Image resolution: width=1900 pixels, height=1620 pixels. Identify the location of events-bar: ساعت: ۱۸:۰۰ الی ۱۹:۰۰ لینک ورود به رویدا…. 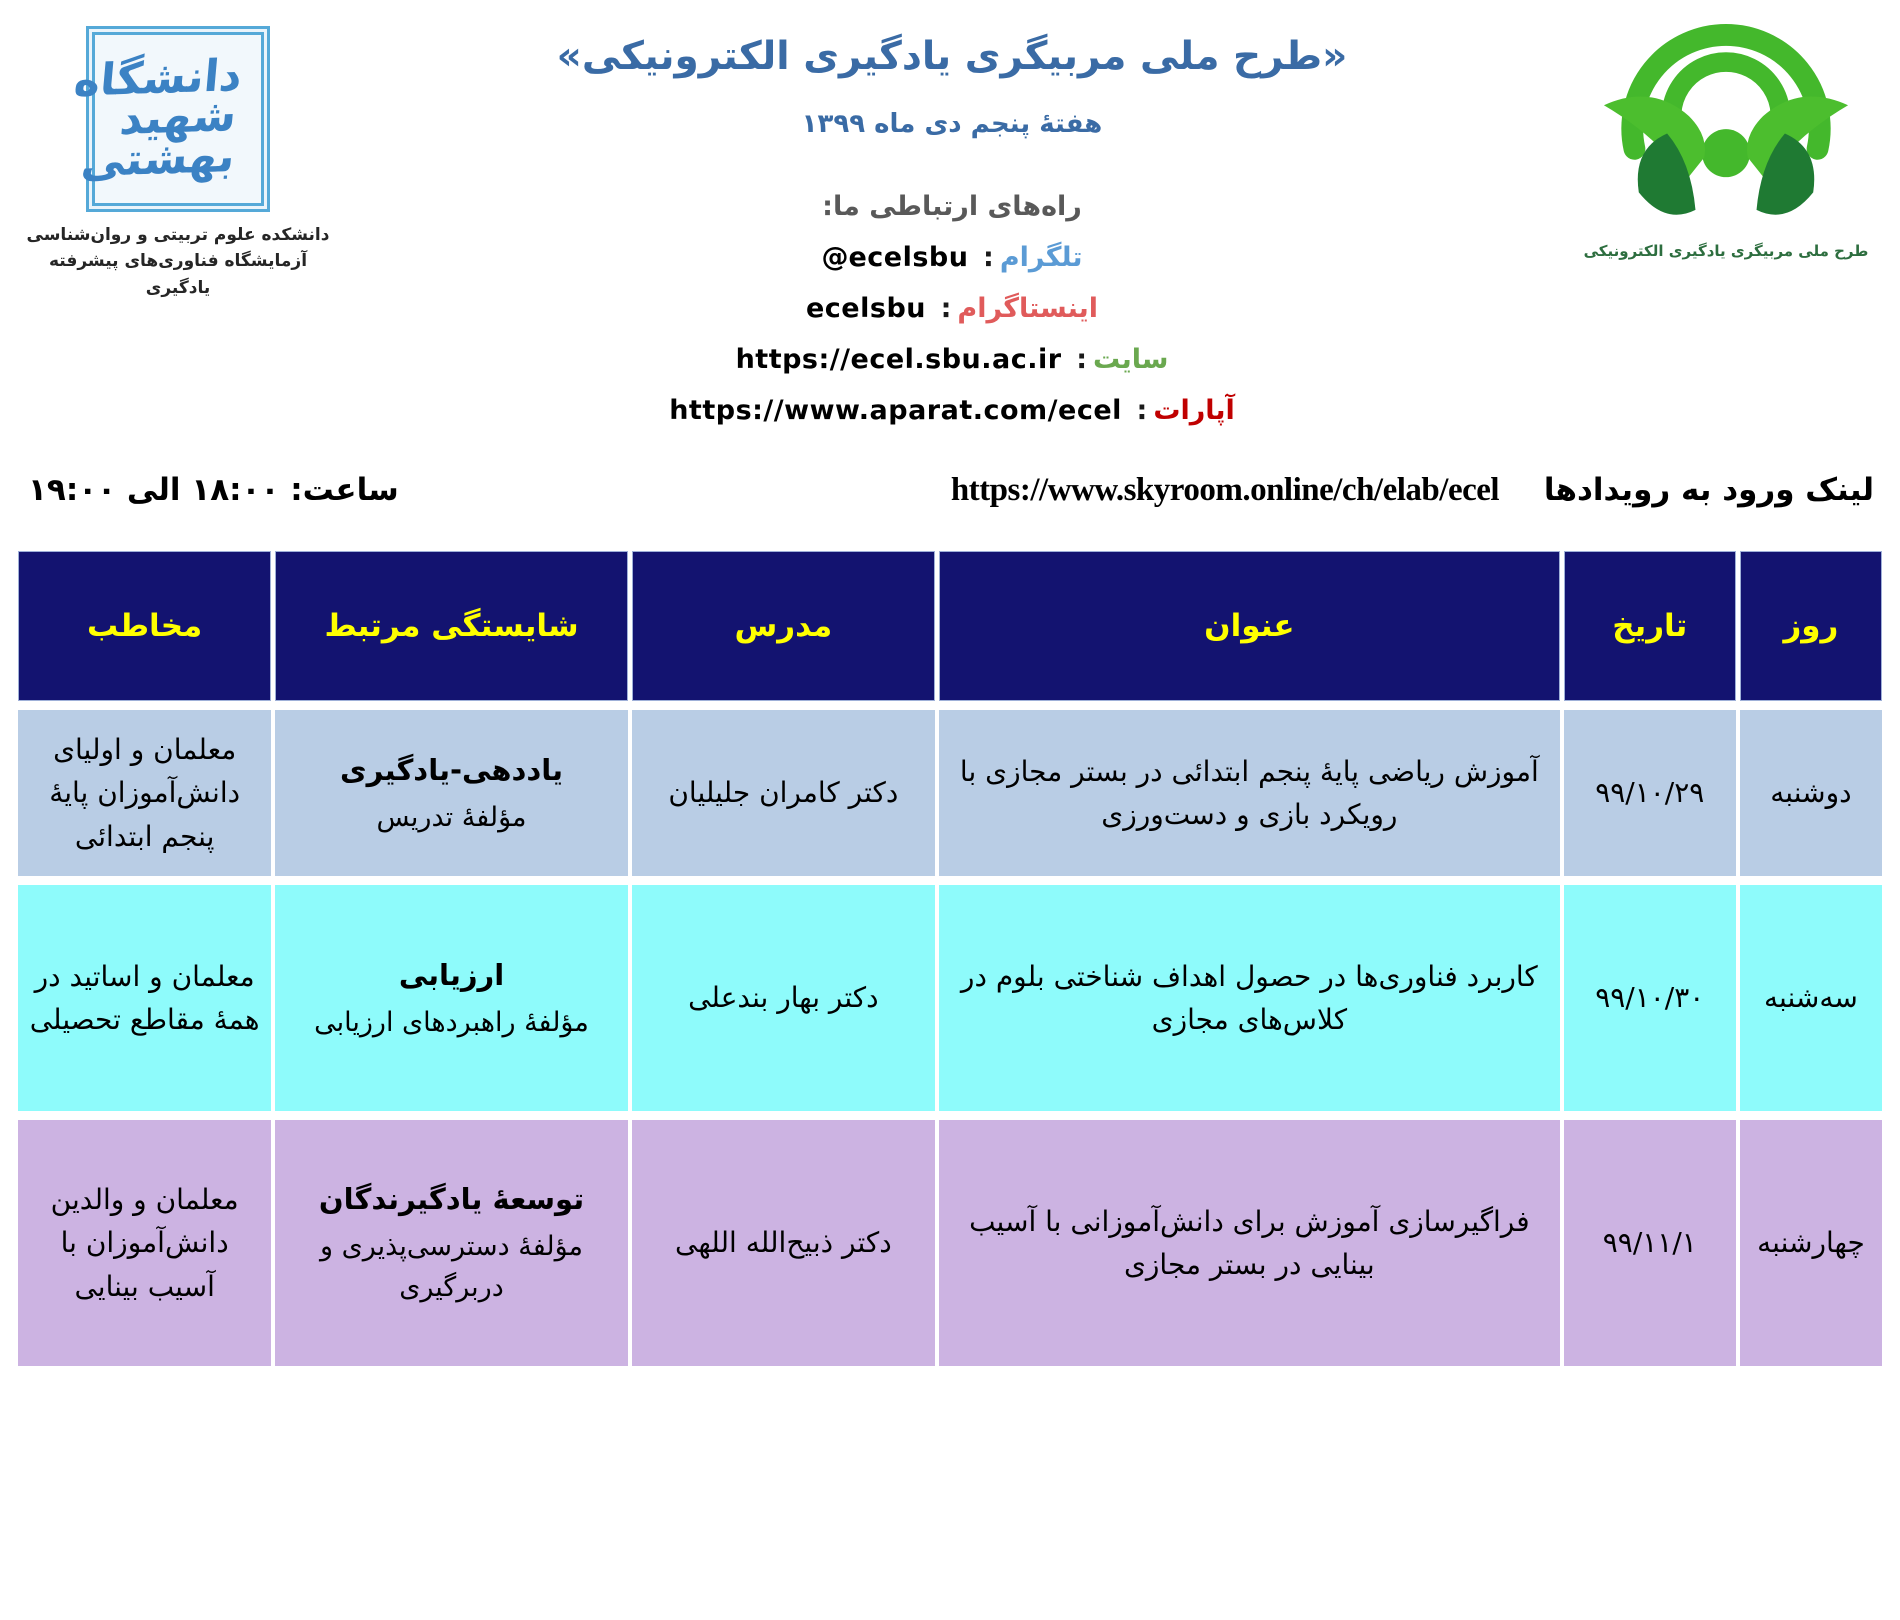
(950, 504).